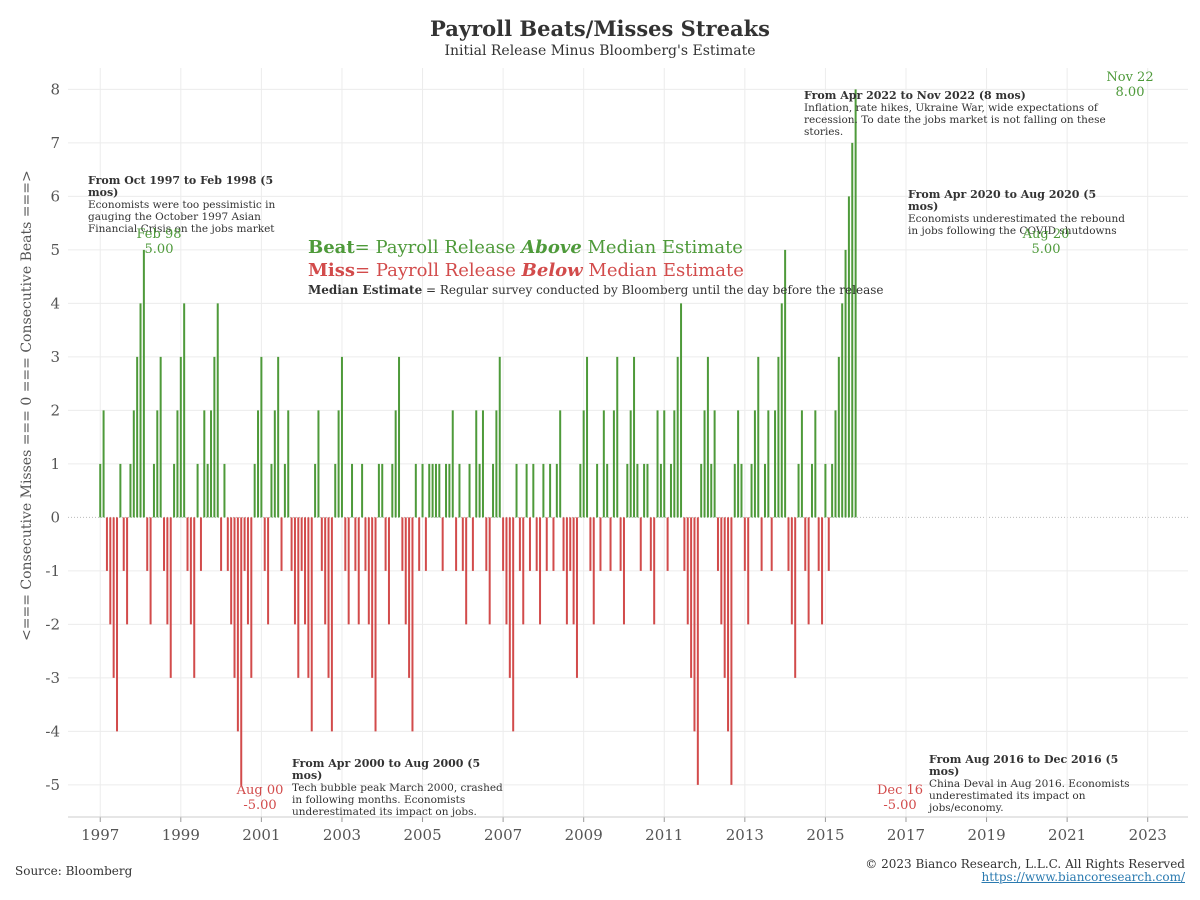 This screenshot has height=900, width=1200. Describe the element at coordinates (55, 196) in the screenshot. I see `y-tick-label: 6` at that location.